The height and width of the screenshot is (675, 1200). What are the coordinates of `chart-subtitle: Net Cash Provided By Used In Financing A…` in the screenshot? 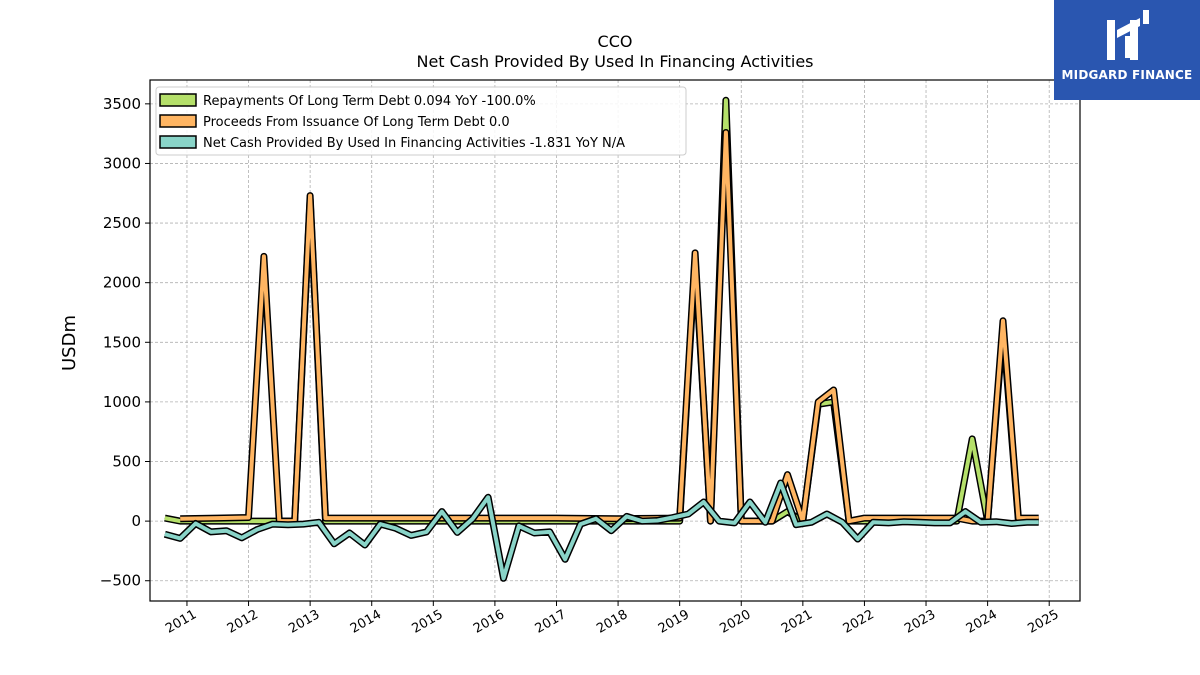 It's located at (614, 61).